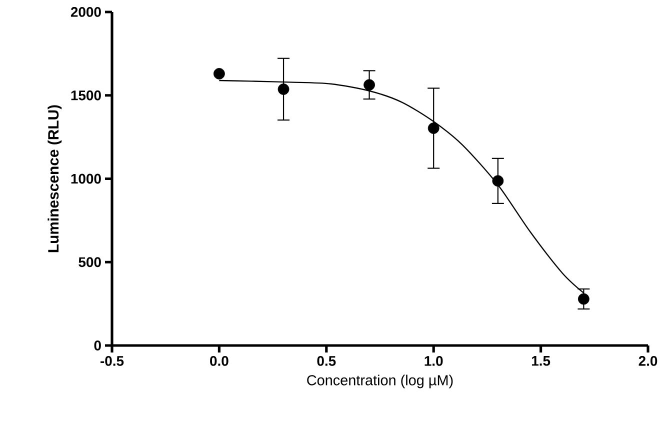  Describe the element at coordinates (85, 12) in the screenshot. I see `y-tick-label: 2000` at that location.